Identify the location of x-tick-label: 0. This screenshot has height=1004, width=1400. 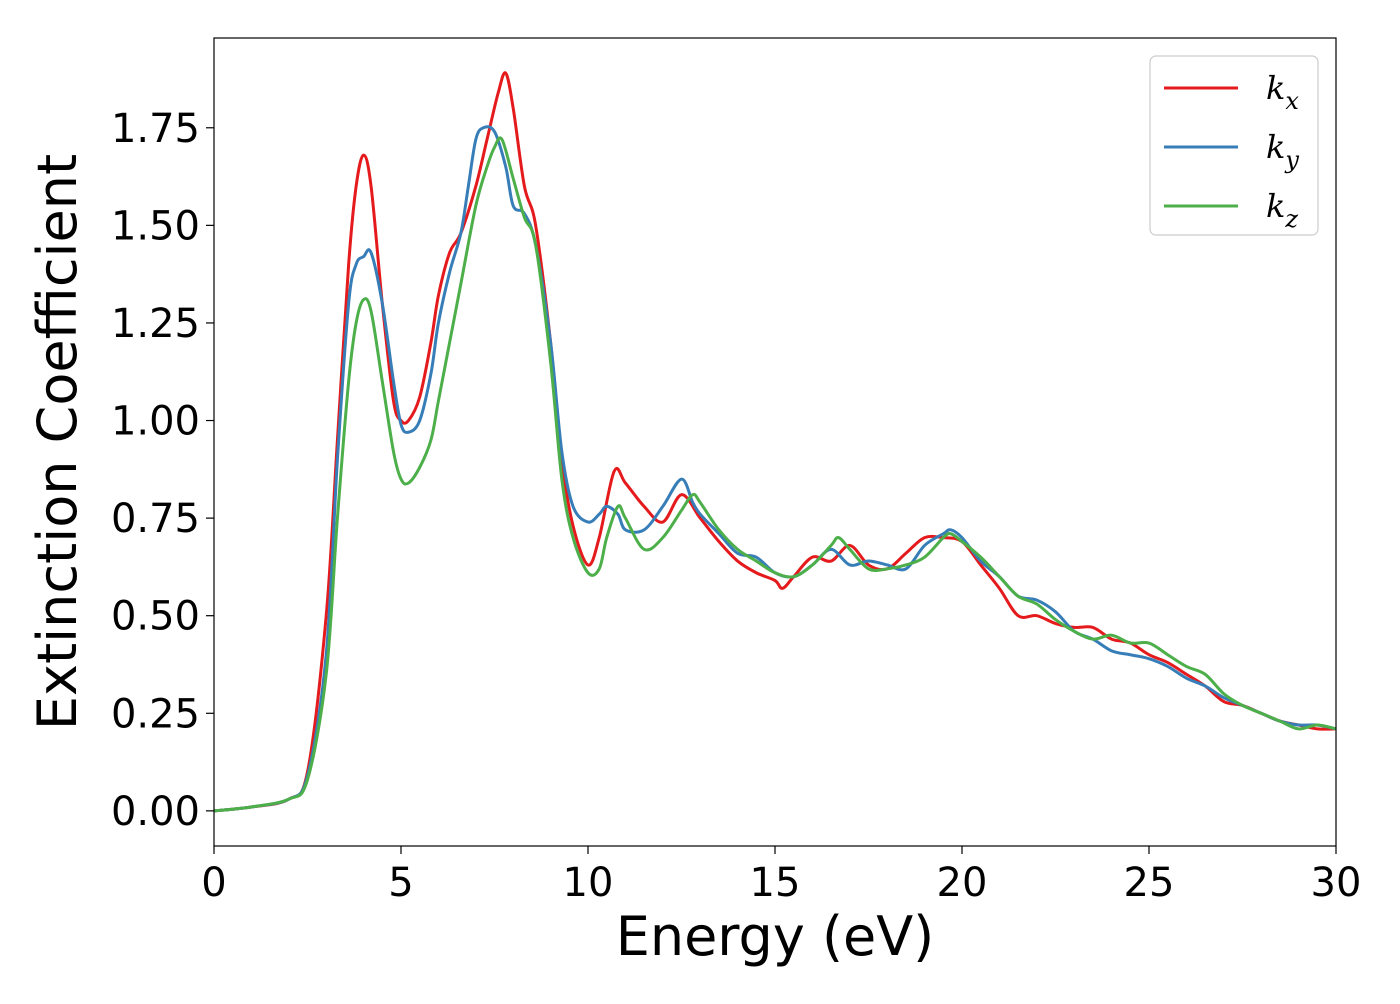
(213, 883).